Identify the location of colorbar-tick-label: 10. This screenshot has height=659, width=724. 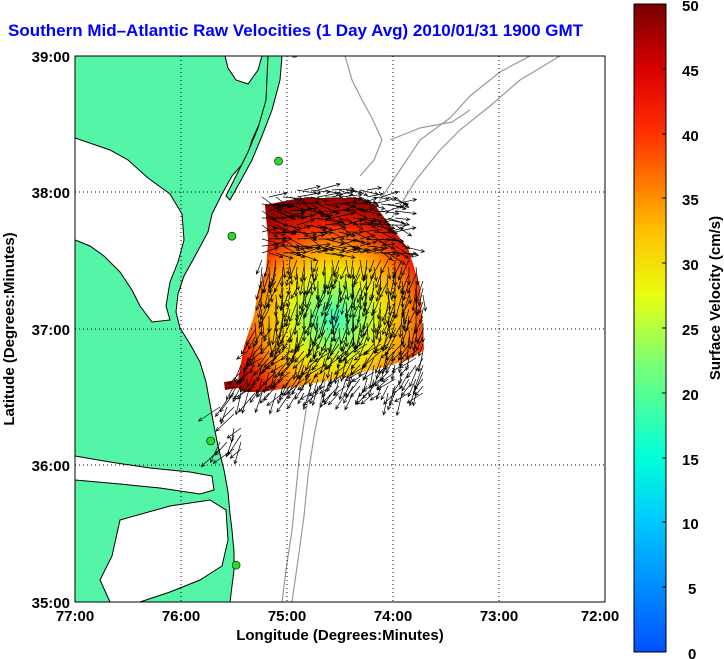
(690, 524).